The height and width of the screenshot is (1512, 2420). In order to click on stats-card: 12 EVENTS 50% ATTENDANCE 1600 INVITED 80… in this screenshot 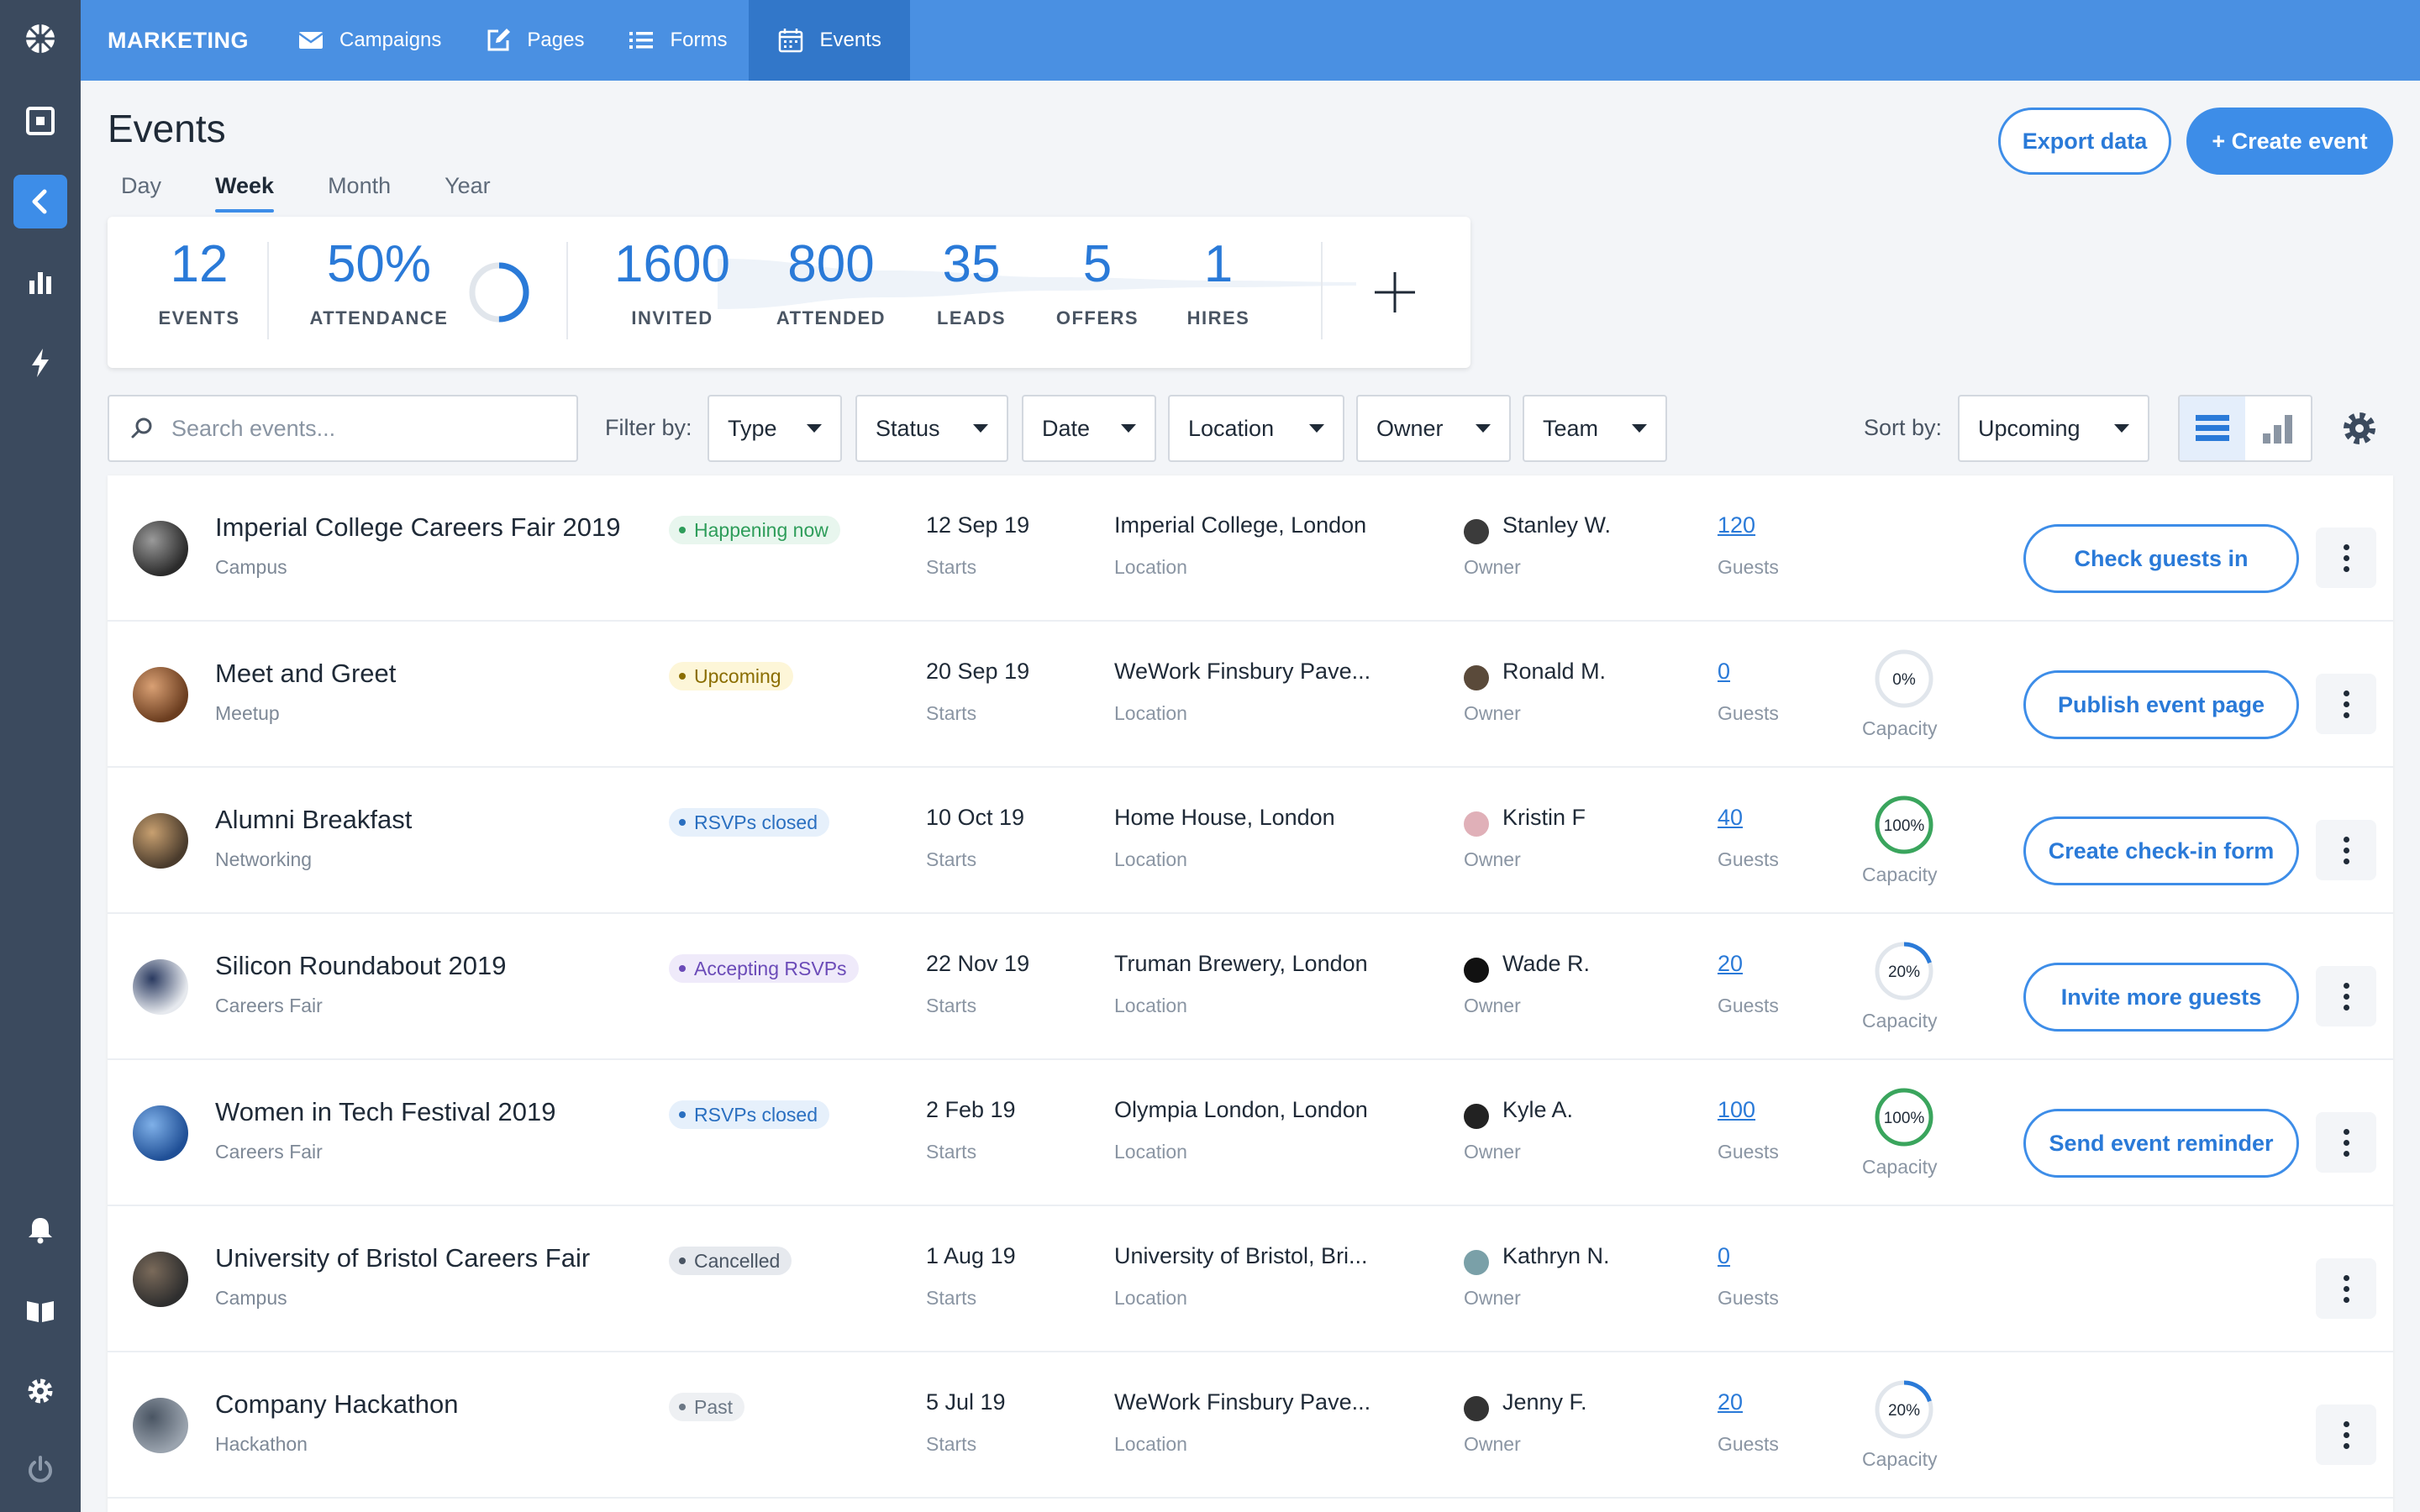, I will do `click(789, 292)`.